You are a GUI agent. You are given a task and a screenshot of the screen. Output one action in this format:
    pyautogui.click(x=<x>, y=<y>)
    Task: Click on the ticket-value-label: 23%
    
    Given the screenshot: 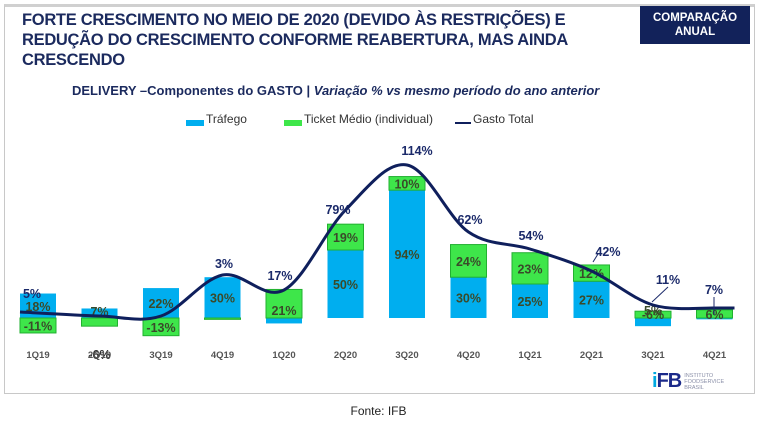 What is the action you would take?
    pyautogui.click(x=529, y=269)
    